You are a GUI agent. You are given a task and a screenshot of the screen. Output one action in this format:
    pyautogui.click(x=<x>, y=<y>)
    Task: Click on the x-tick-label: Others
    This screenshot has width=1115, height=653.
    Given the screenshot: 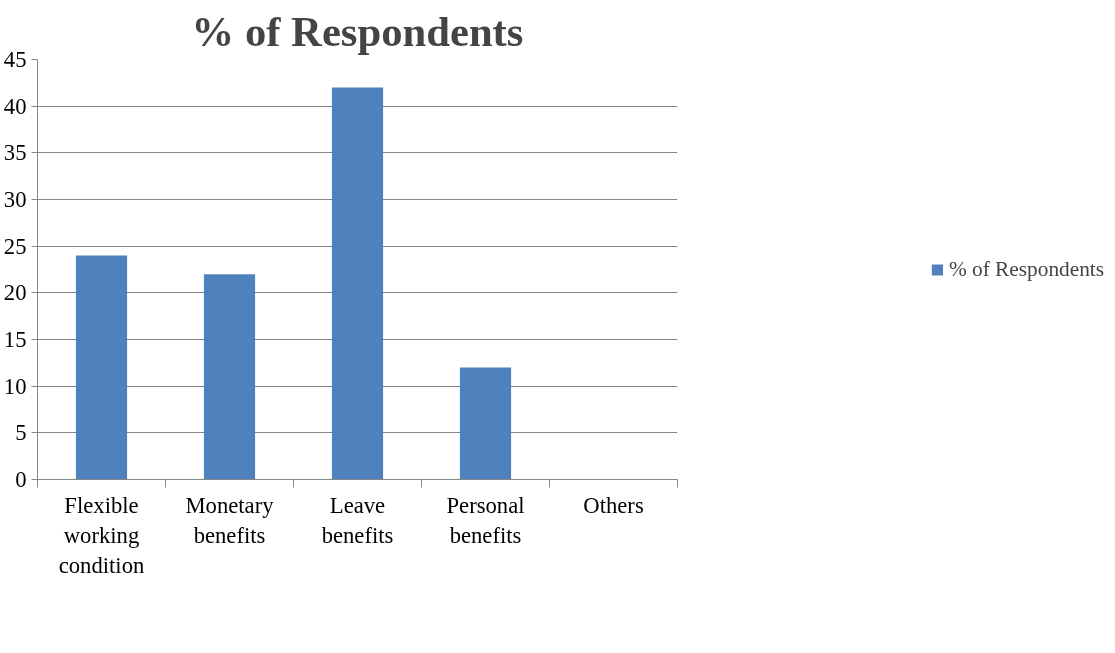 What is the action you would take?
    pyautogui.click(x=613, y=505)
    